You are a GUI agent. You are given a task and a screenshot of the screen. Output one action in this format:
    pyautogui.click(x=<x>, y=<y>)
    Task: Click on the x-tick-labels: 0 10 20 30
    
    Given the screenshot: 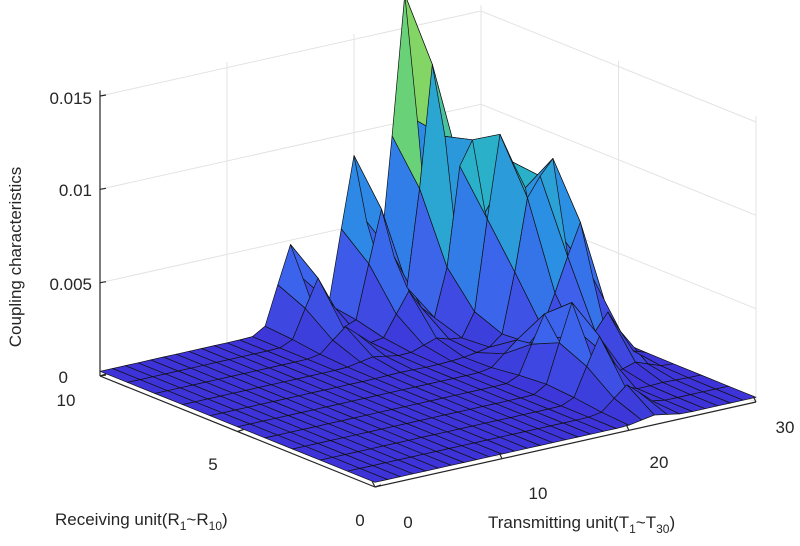 What is the action you would take?
    pyautogui.click(x=598, y=475)
    